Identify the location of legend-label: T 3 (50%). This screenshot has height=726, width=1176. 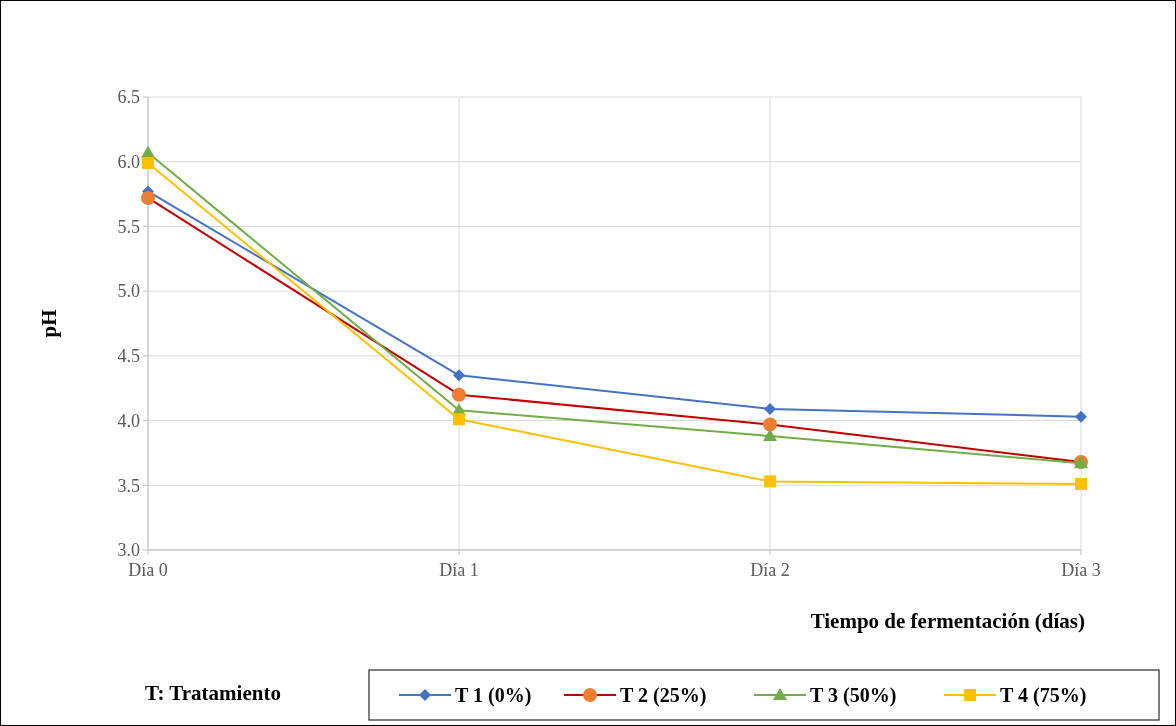
(853, 695).